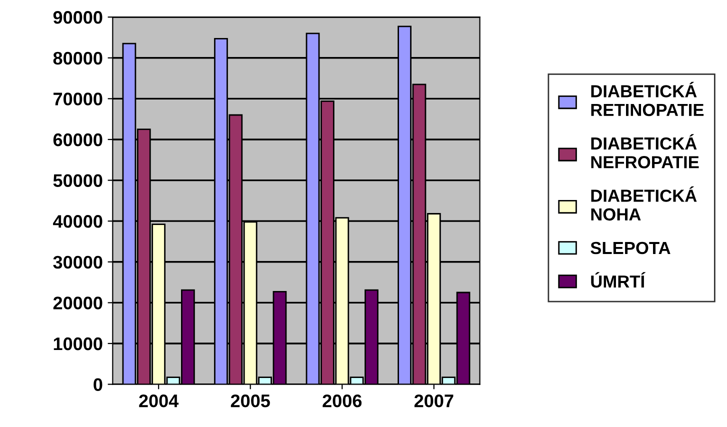 The height and width of the screenshot is (427, 727). What do you see at coordinates (77, 181) in the screenshot?
I see `y-tick-label: 50000` at bounding box center [77, 181].